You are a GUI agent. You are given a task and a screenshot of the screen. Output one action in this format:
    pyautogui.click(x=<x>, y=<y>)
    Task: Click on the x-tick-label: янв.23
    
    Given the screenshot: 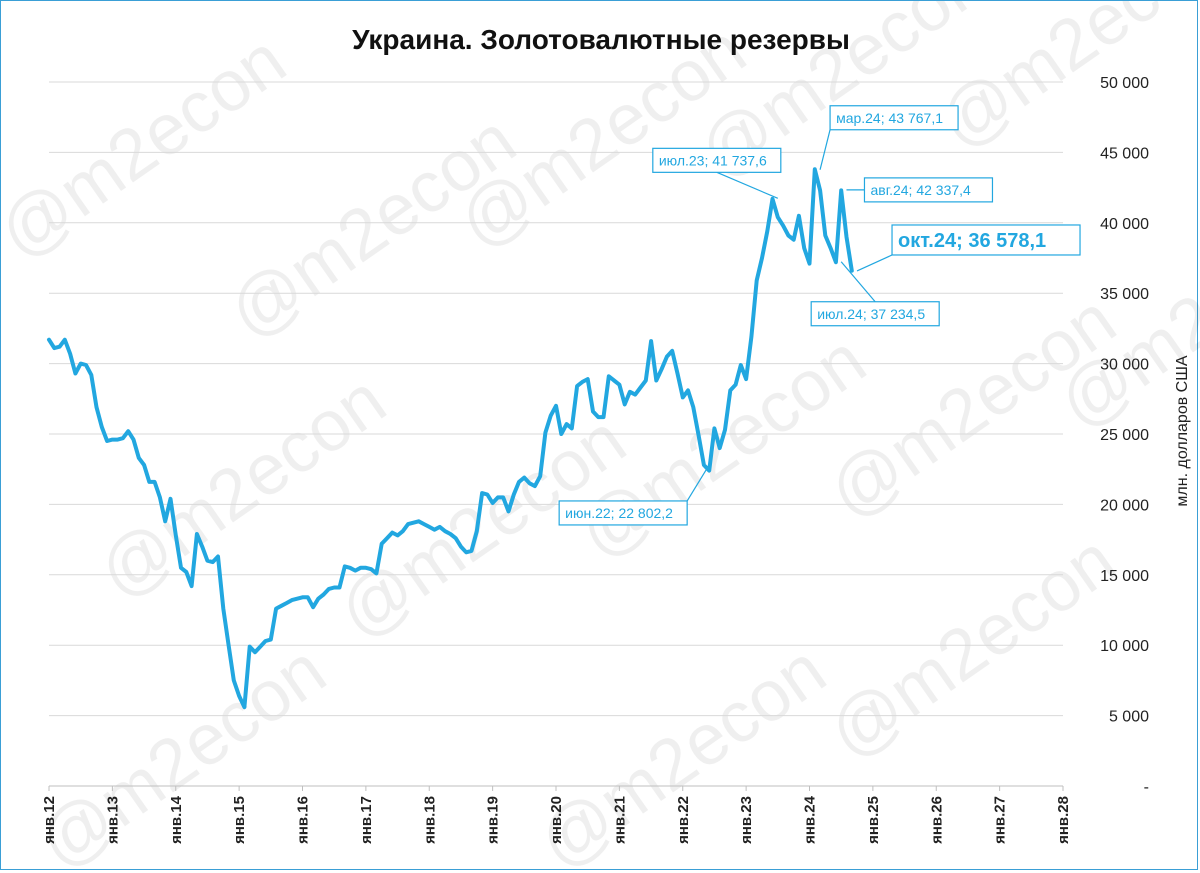 What is the action you would take?
    pyautogui.click(x=746, y=820)
    